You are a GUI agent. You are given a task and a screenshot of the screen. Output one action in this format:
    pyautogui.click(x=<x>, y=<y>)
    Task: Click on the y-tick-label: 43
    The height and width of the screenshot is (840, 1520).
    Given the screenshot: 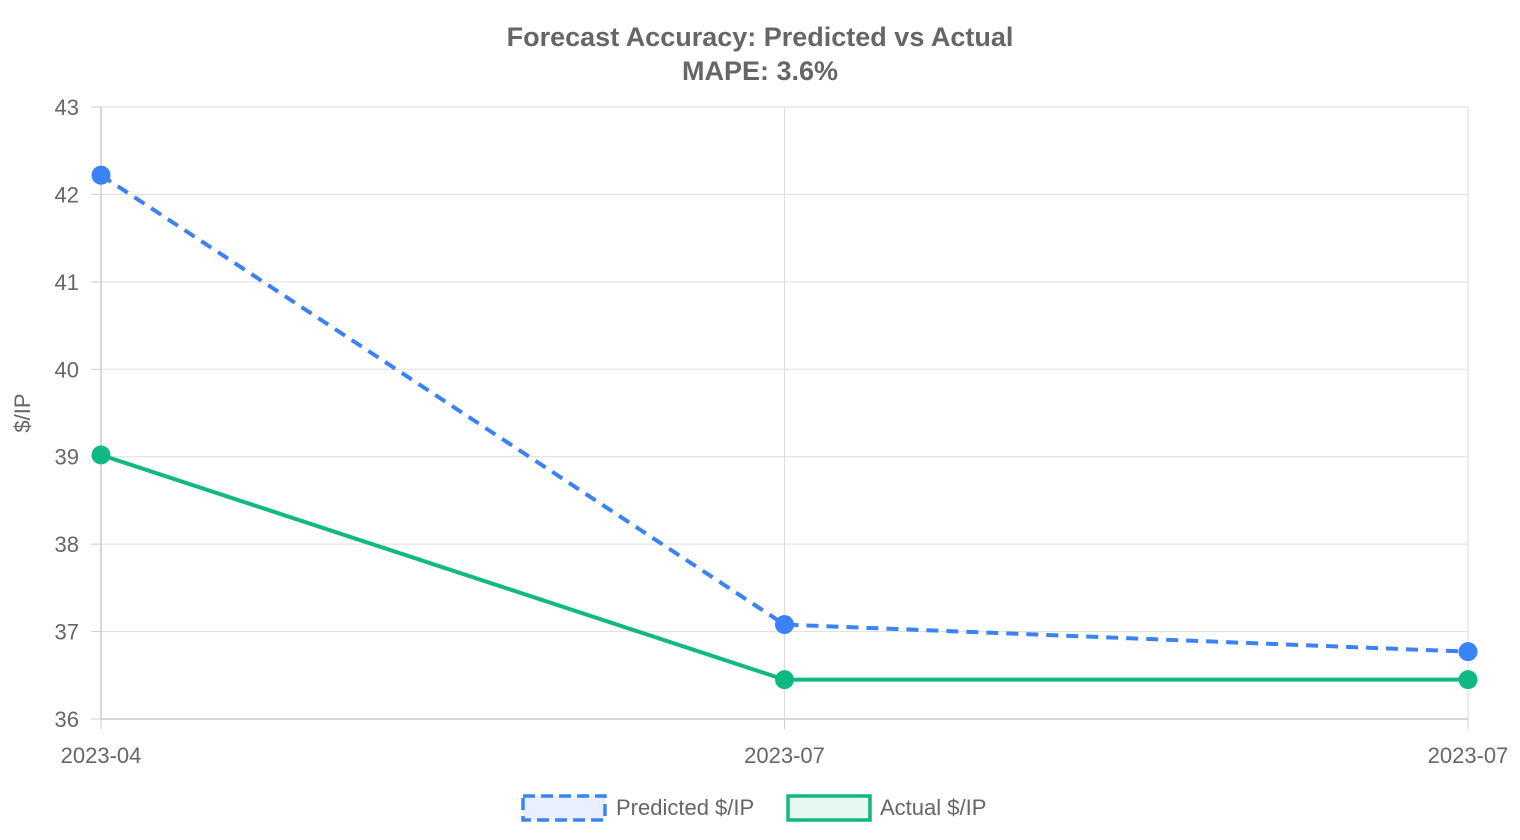 What is the action you would take?
    pyautogui.click(x=67, y=107)
    